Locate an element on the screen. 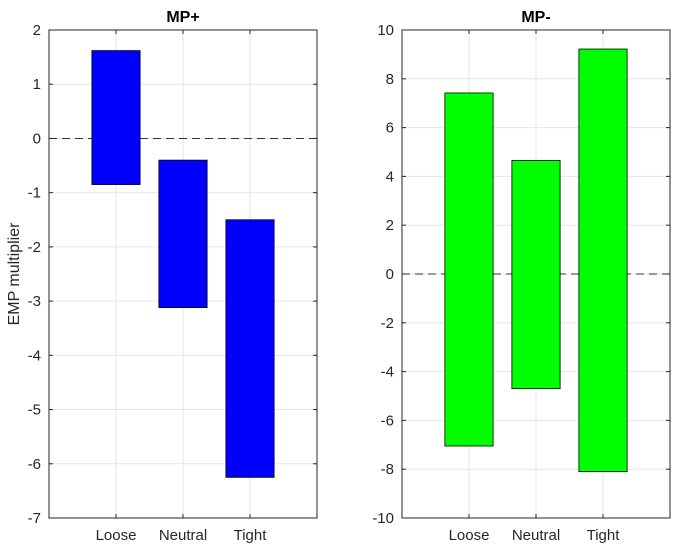  panel-mp-minus-y-tick-label: 0 is located at coordinates (390, 274).